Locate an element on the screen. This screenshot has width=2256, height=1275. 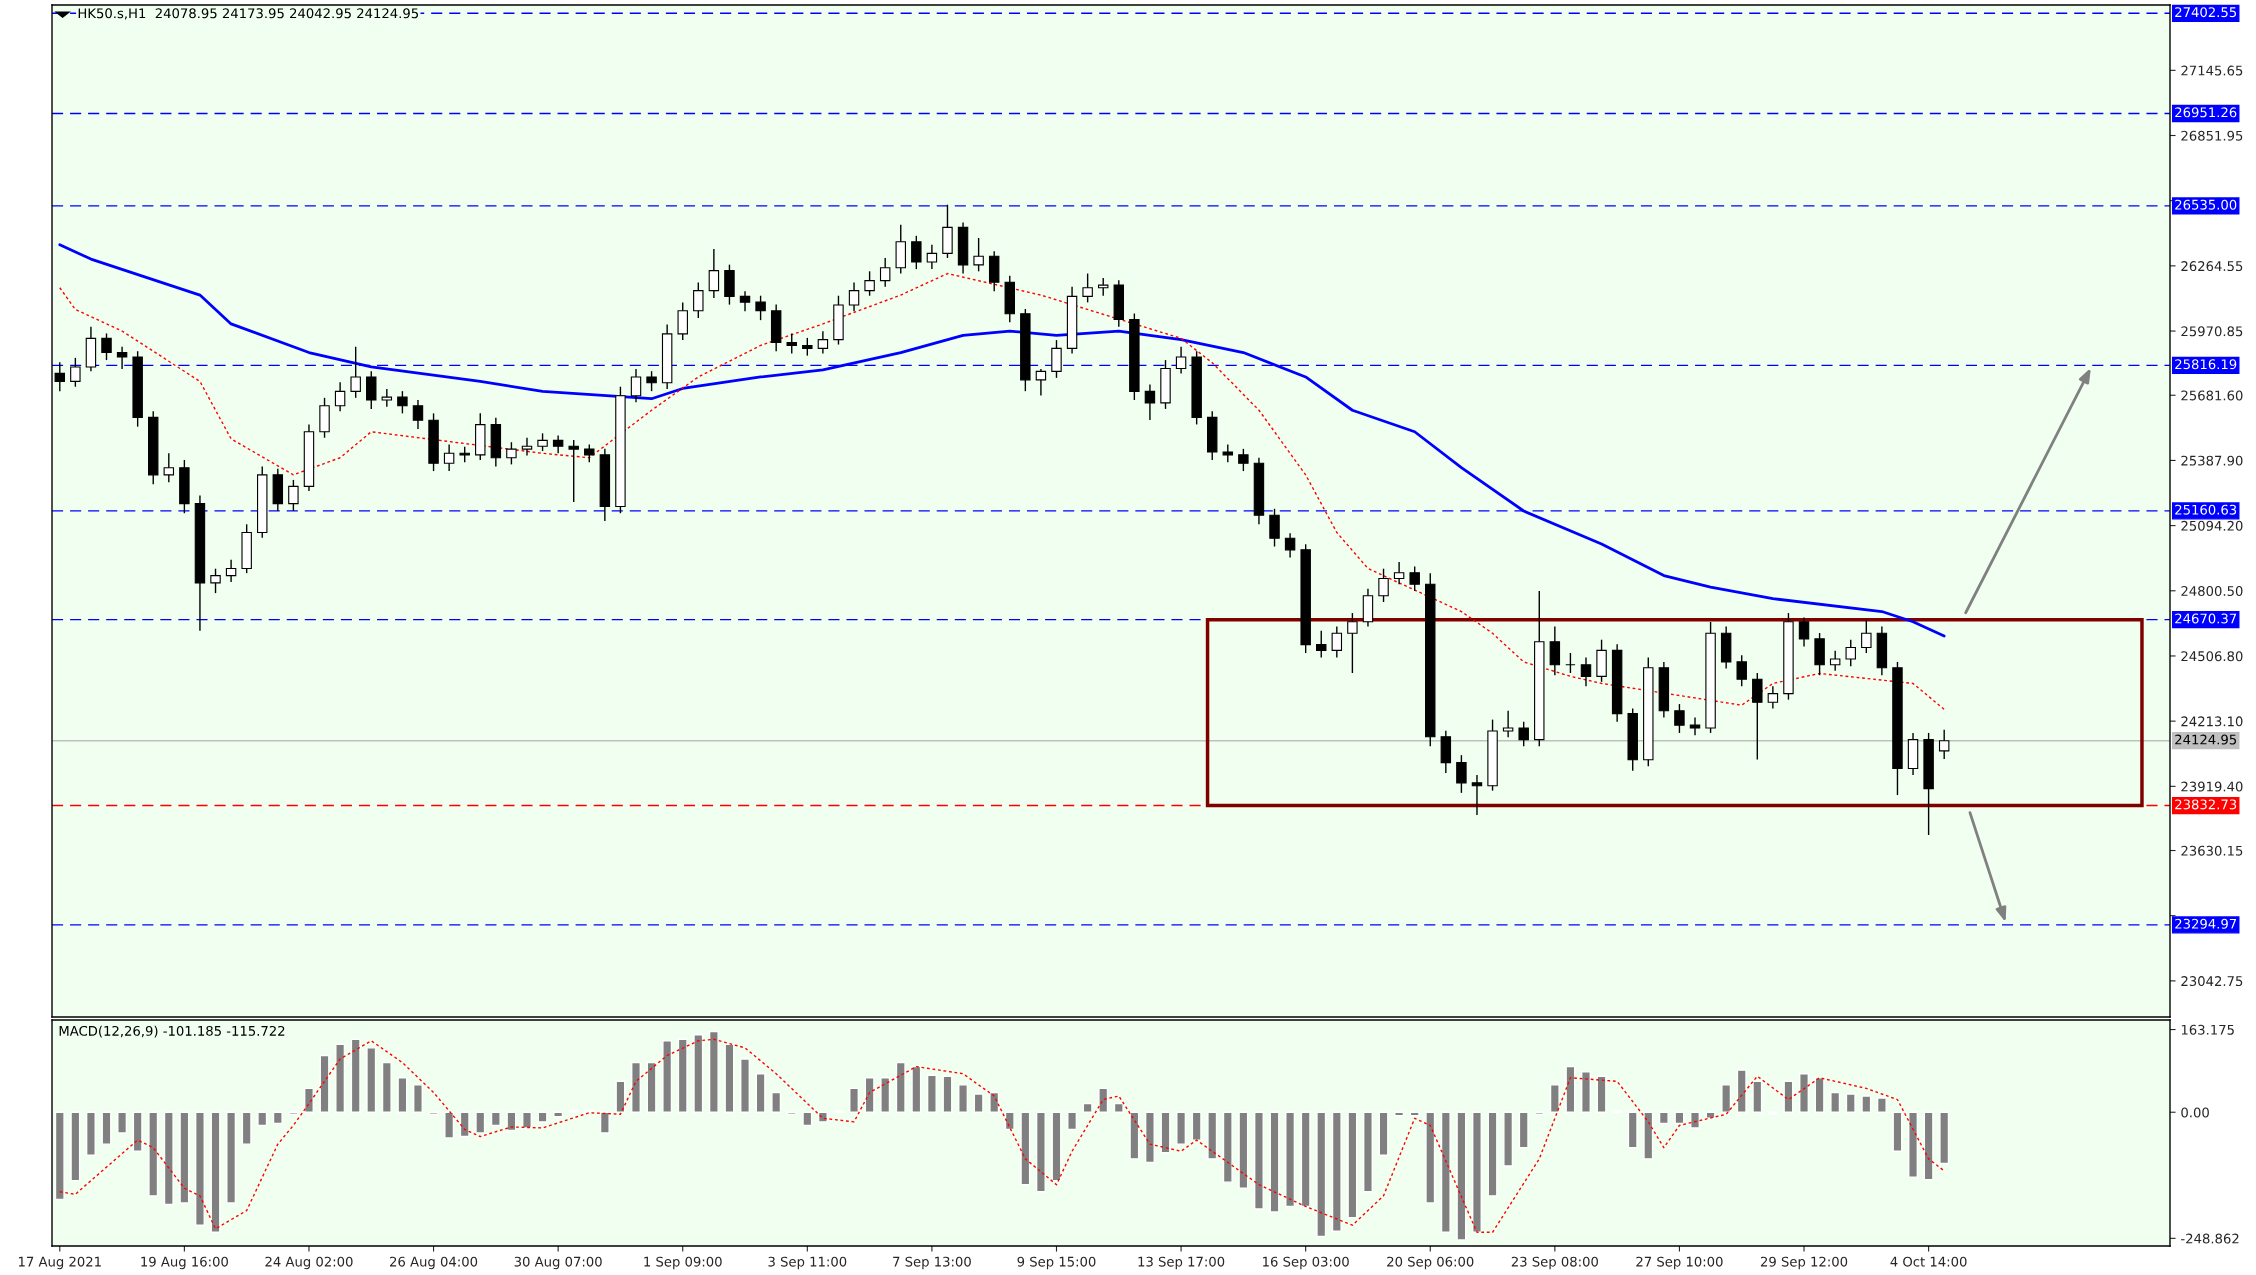
ref-line-label: 23294.97 is located at coordinates (2206, 923).